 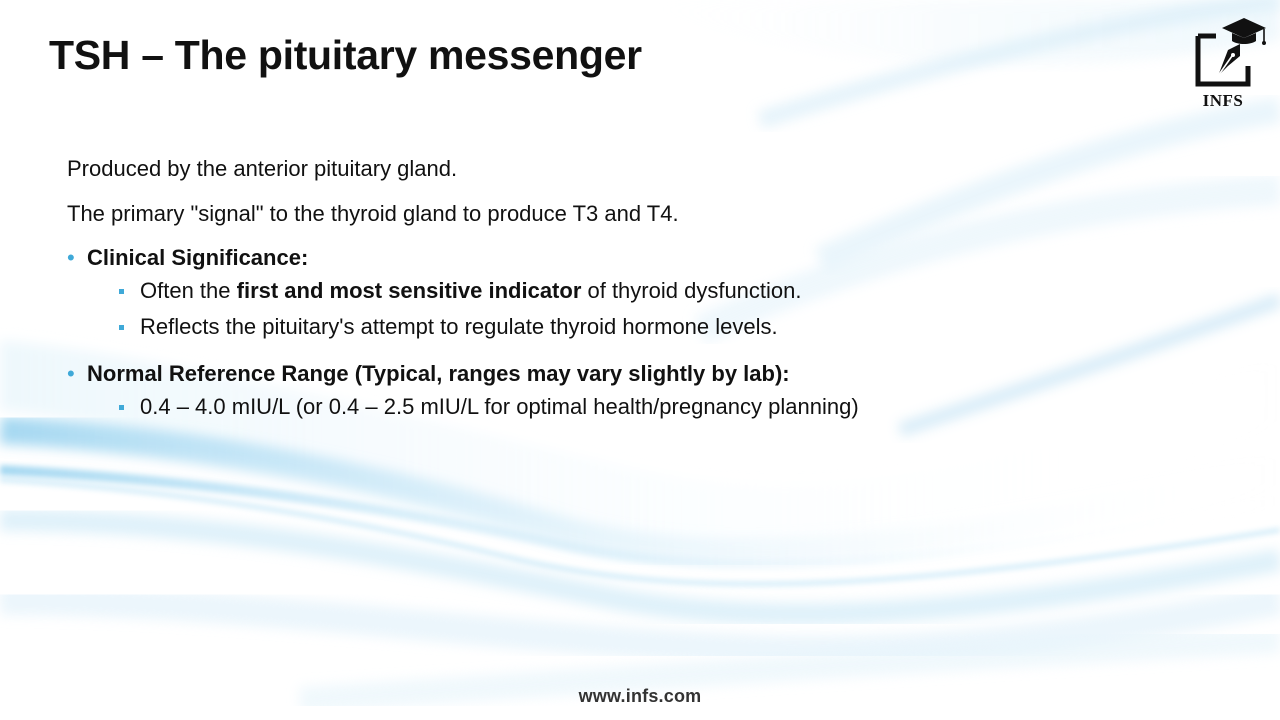 What do you see at coordinates (409, 290) in the screenshot?
I see `subitem-emphasis: first and most sensitive indicator` at bounding box center [409, 290].